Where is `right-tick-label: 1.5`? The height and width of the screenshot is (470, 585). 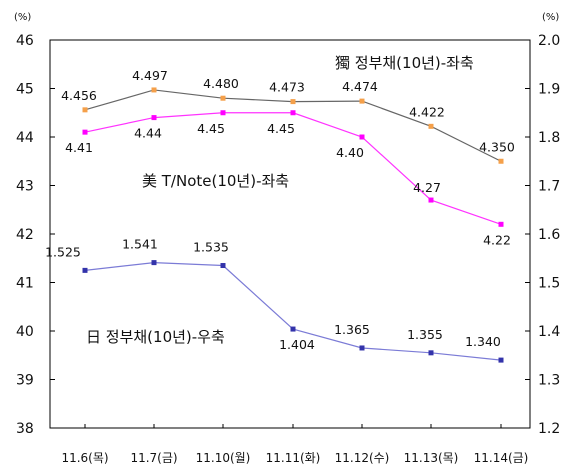 right-tick-label: 1.5 is located at coordinates (549, 284).